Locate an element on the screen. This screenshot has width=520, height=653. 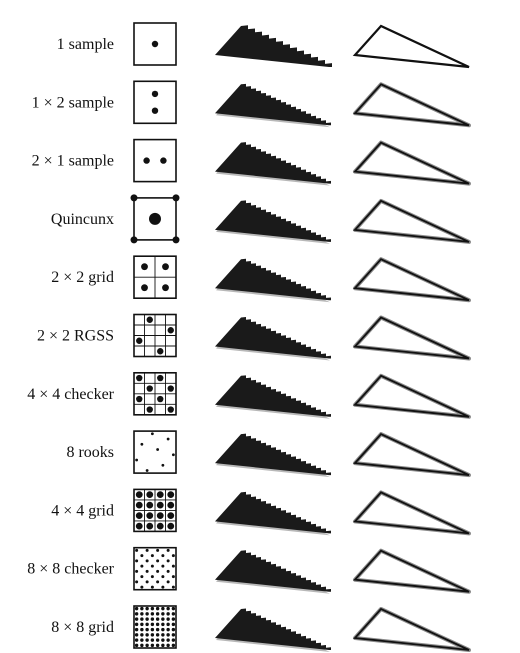
row-2x2-rgss: 2 × 2 RGSS is located at coordinates (254, 337).